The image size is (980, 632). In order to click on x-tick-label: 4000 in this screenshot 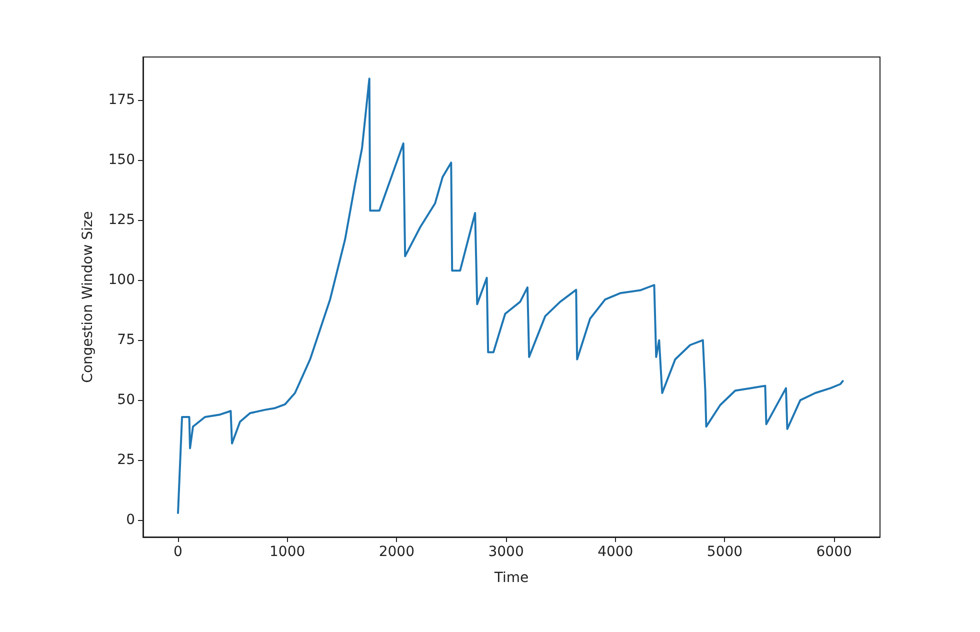, I will do `click(616, 552)`.